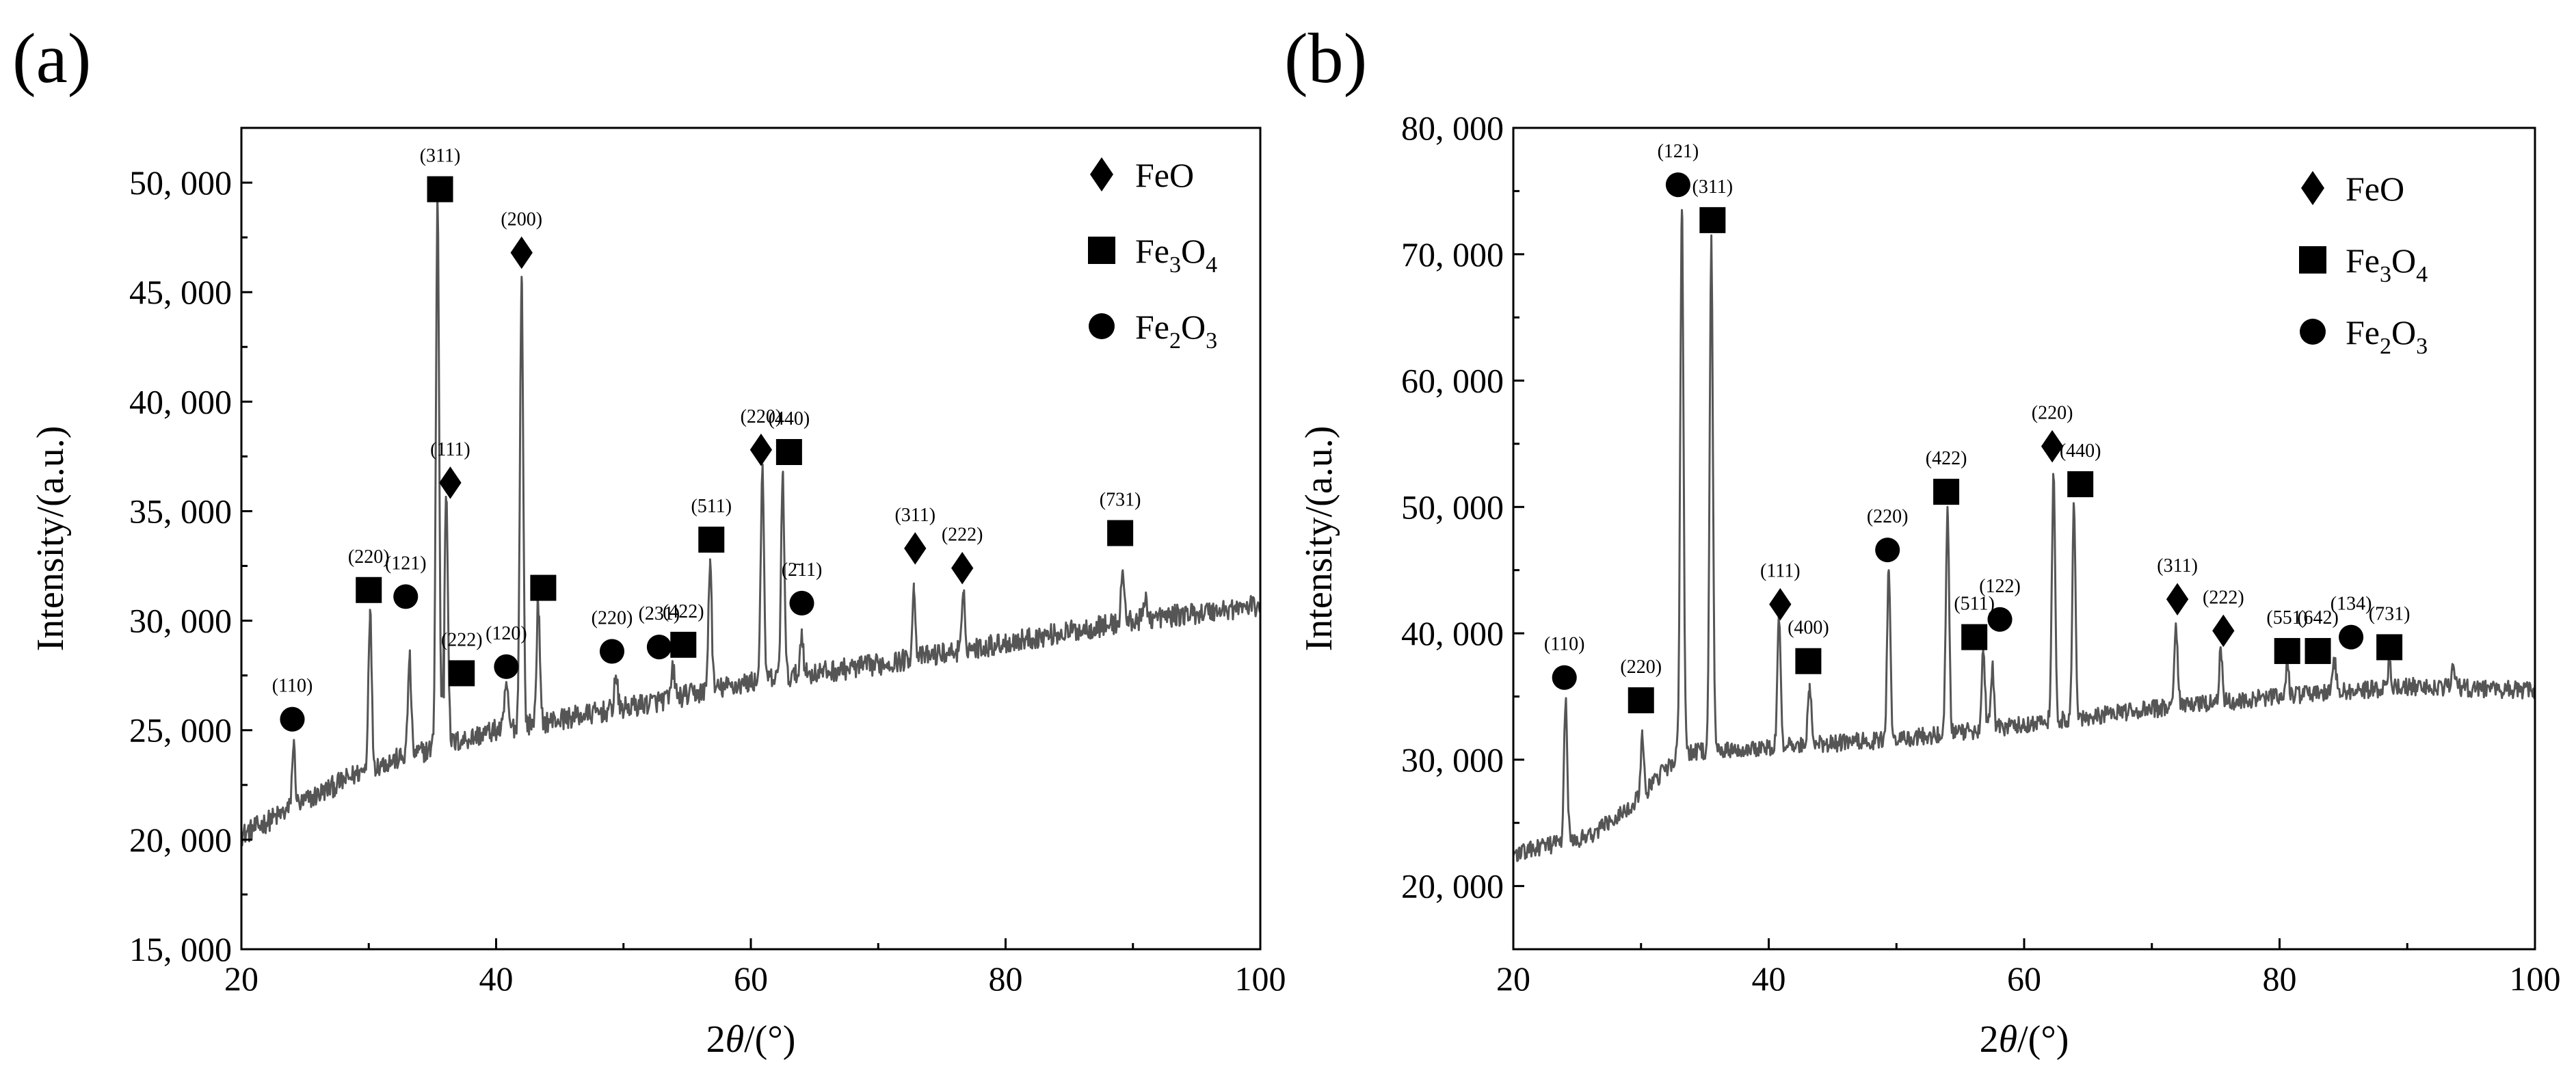  I want to click on peak-hkl-label: (120), so click(506, 633).